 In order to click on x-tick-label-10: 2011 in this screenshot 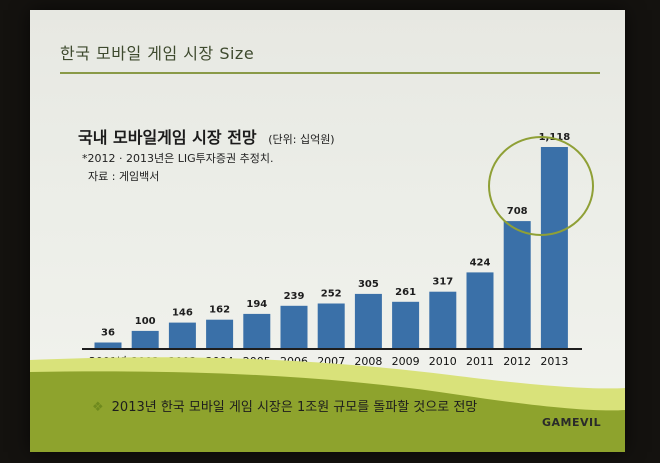, I will do `click(480, 361)`.